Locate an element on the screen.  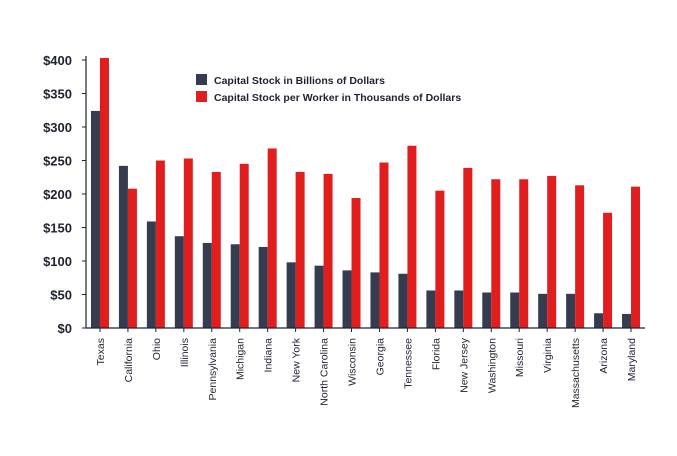
x-tick-label: Illinois is located at coordinates (185, 352).